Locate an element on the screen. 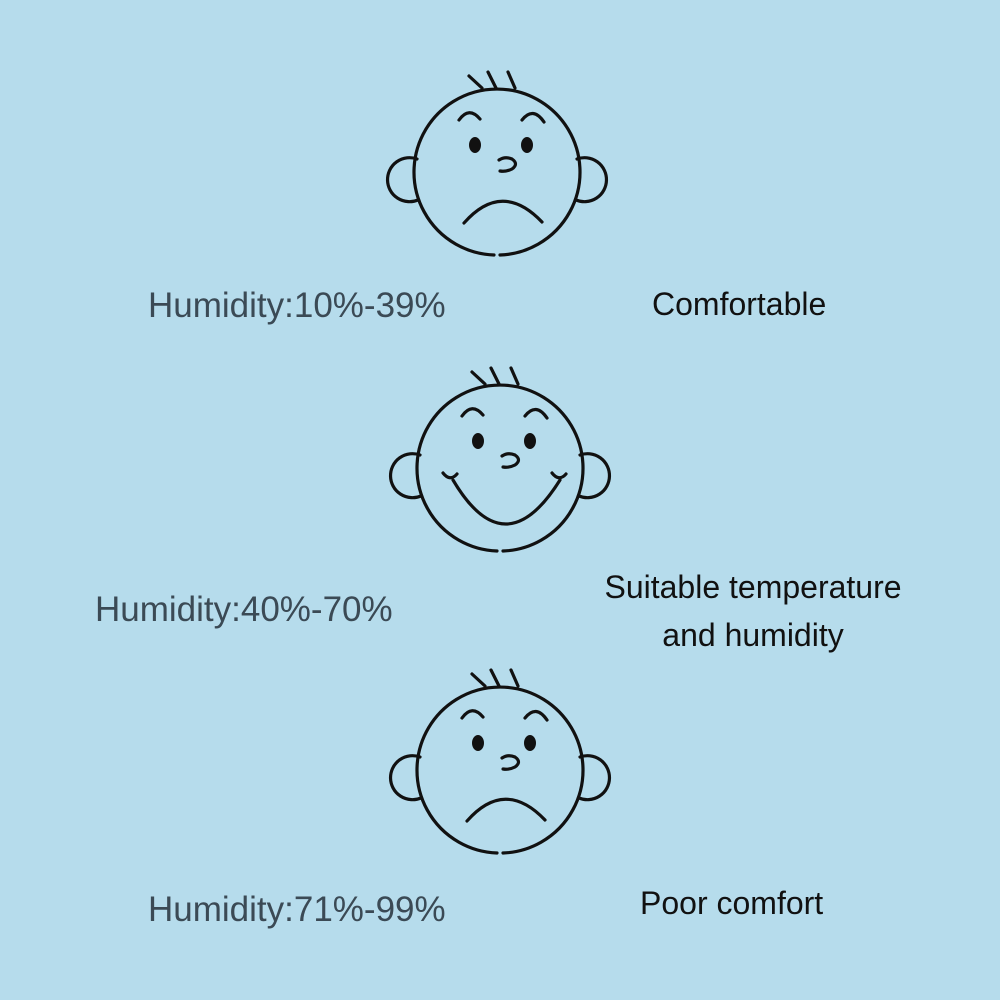  comfort-description: Poor comfort is located at coordinates (732, 903).